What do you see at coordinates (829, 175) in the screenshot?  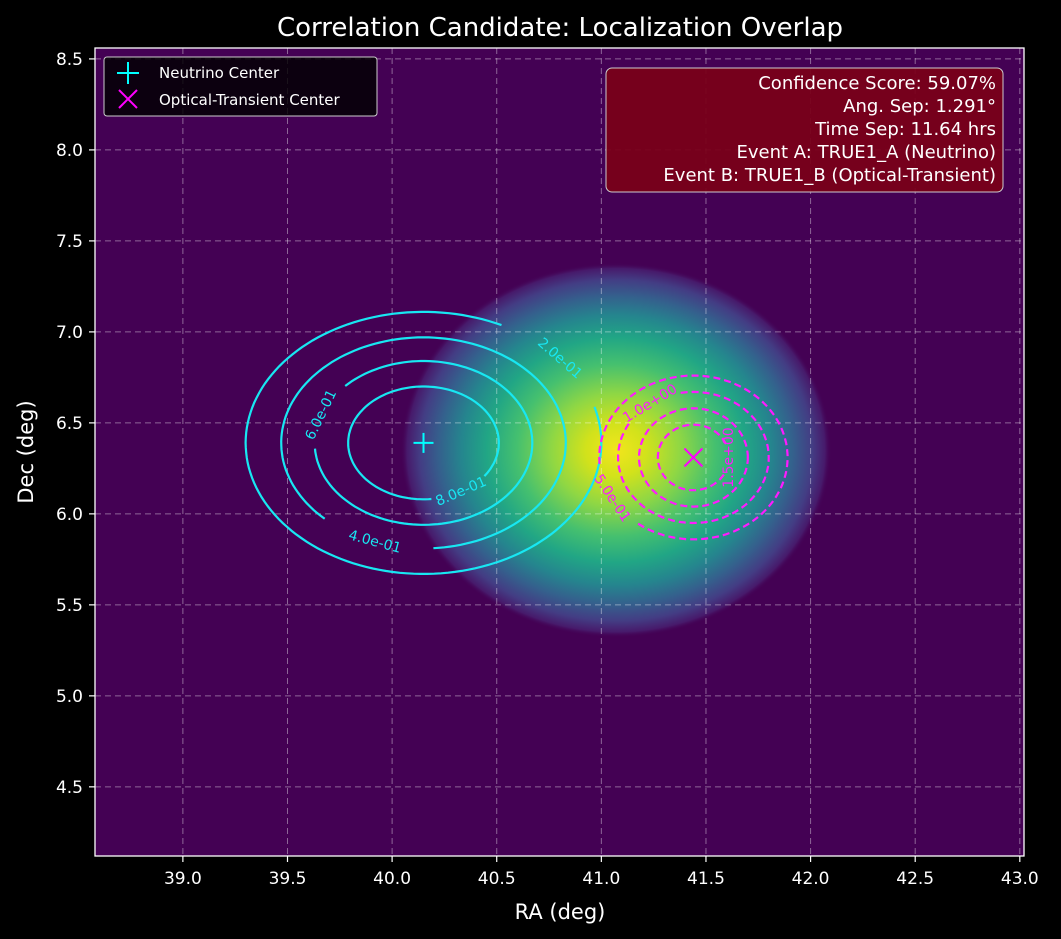 I see `info-event-b: Event B: TRUE1_B (Optical-Transient)` at bounding box center [829, 175].